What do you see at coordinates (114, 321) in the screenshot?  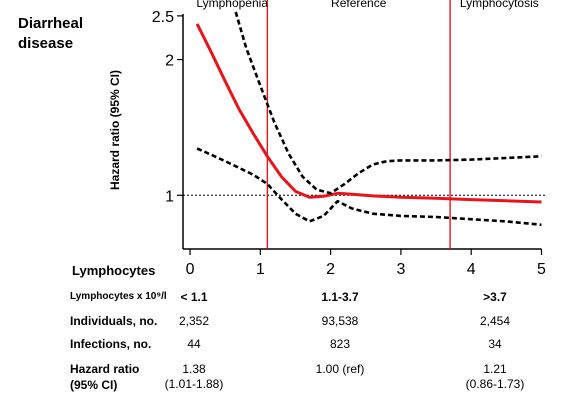 I see `table-row-label: Individuals, no.` at bounding box center [114, 321].